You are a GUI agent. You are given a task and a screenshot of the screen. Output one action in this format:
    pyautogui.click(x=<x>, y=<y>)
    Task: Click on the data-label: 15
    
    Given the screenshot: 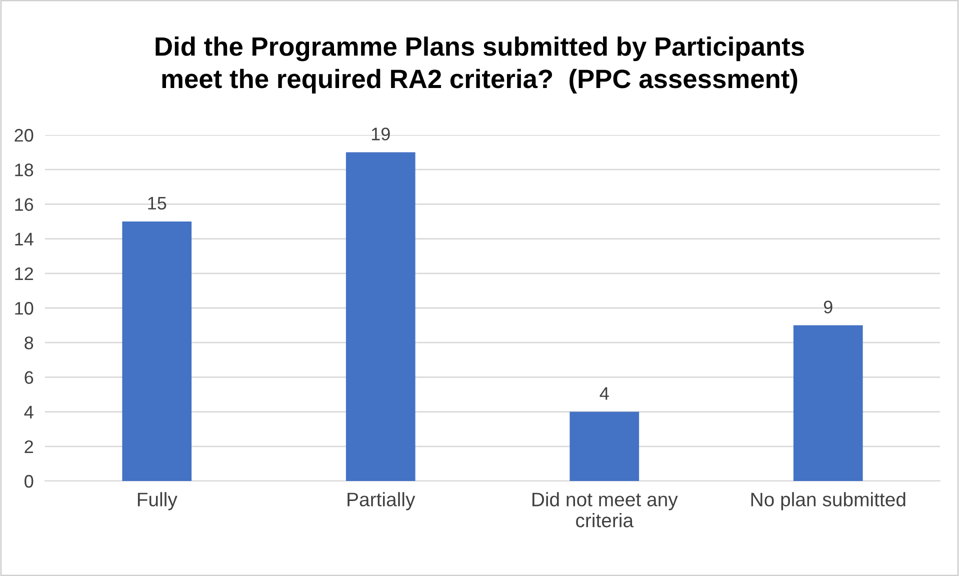 What is the action you would take?
    pyautogui.click(x=157, y=203)
    